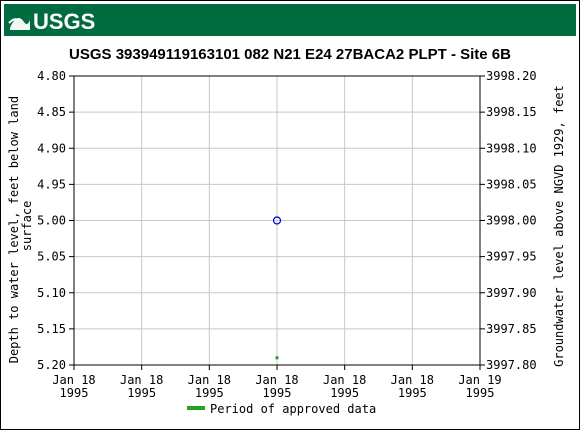 This screenshot has width=580, height=430. Describe the element at coordinates (51, 184) in the screenshot. I see `left-tick-label: 4.95` at that location.